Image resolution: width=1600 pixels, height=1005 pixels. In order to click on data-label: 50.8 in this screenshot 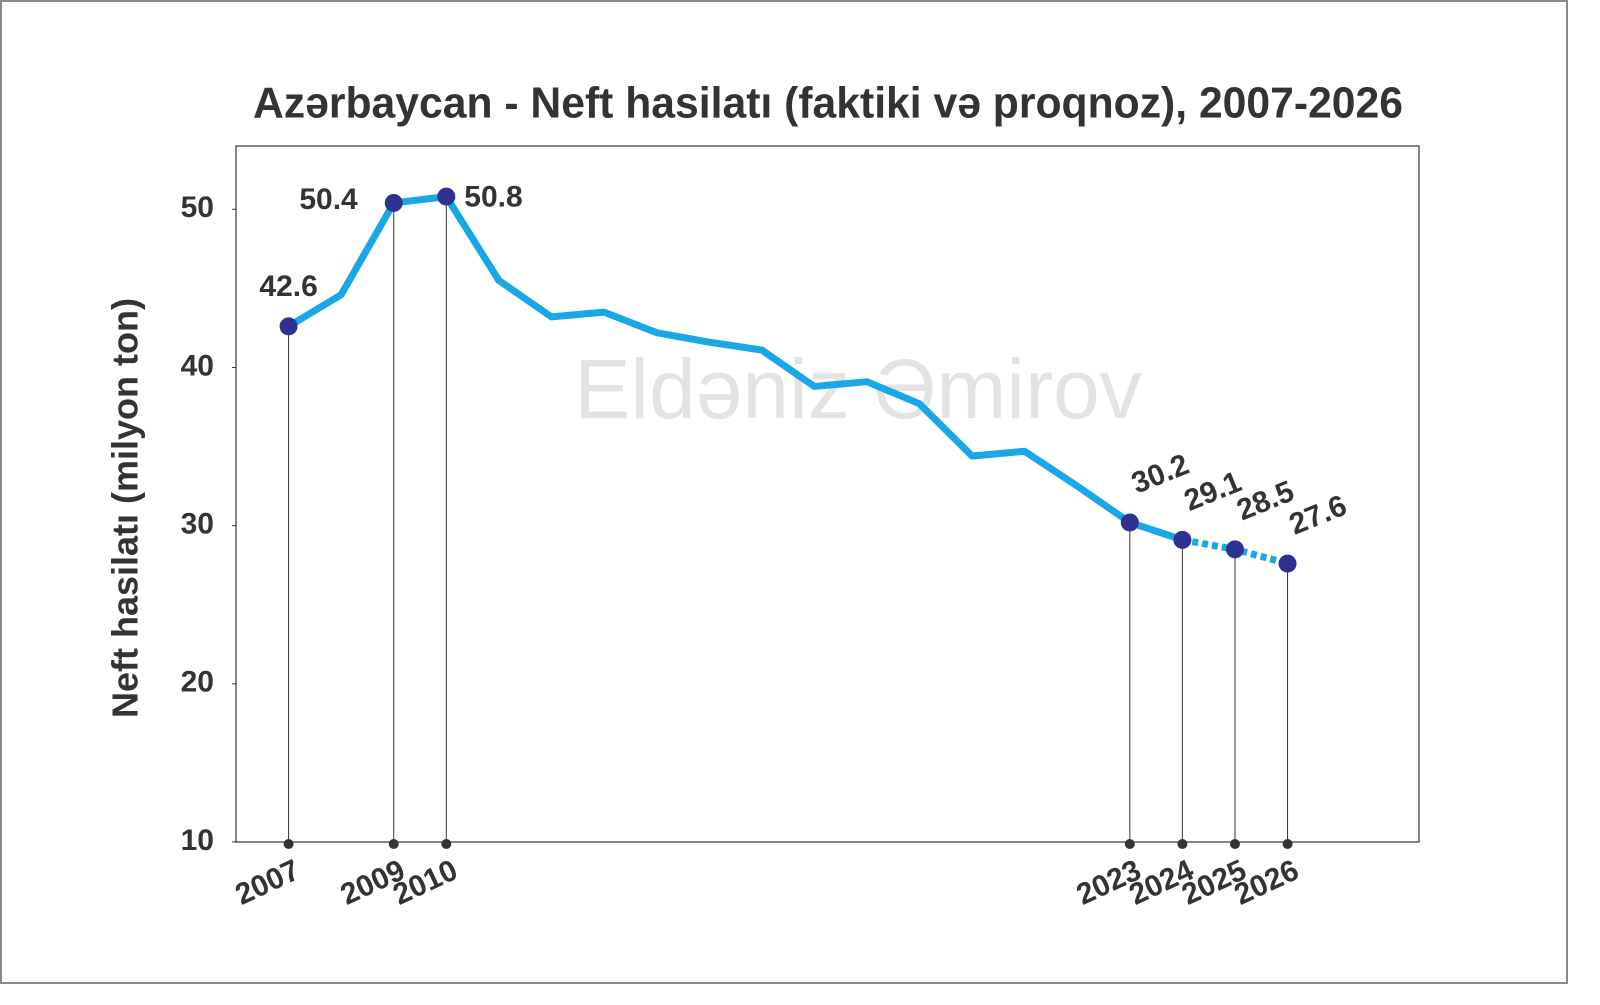, I will do `click(493, 197)`.